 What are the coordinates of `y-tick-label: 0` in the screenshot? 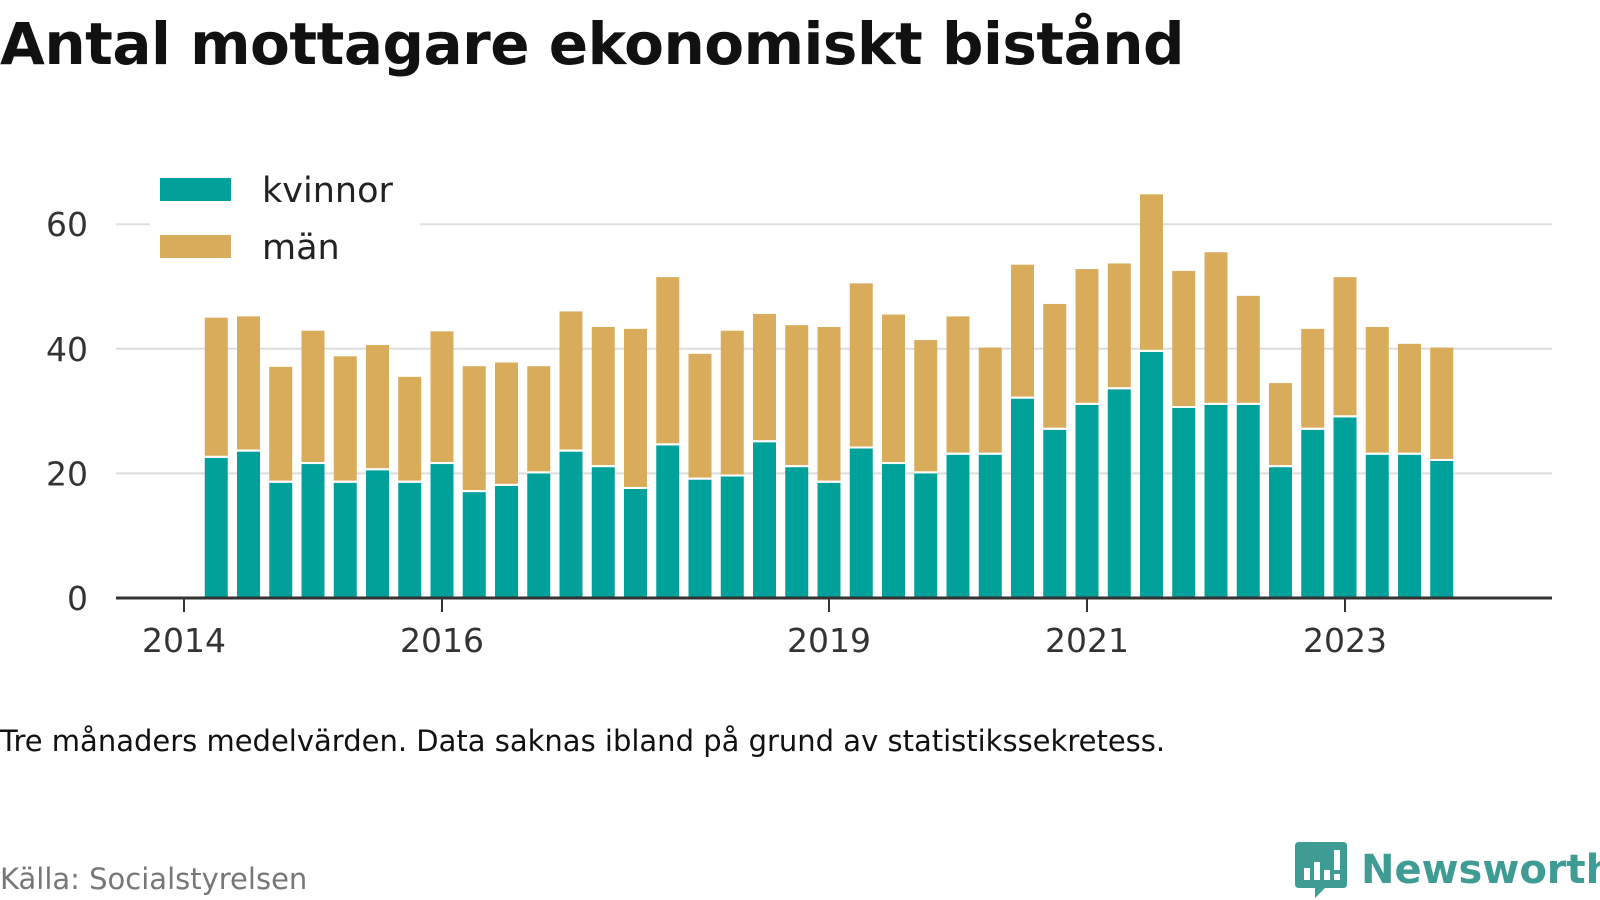 It's located at (77, 598).